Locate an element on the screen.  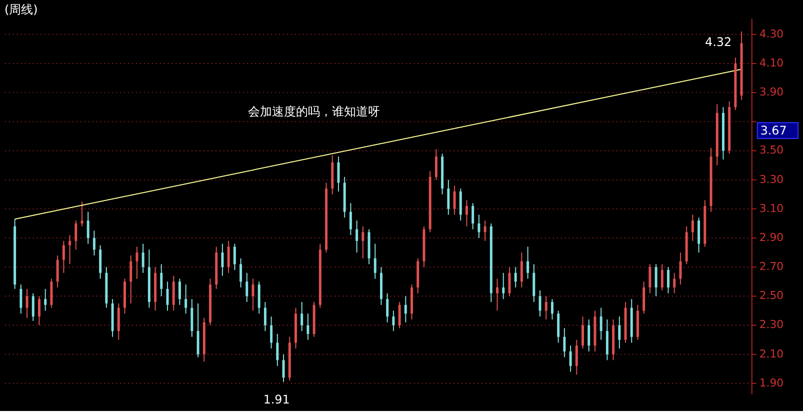
y-tick-label: 2.70 is located at coordinates (771, 267).